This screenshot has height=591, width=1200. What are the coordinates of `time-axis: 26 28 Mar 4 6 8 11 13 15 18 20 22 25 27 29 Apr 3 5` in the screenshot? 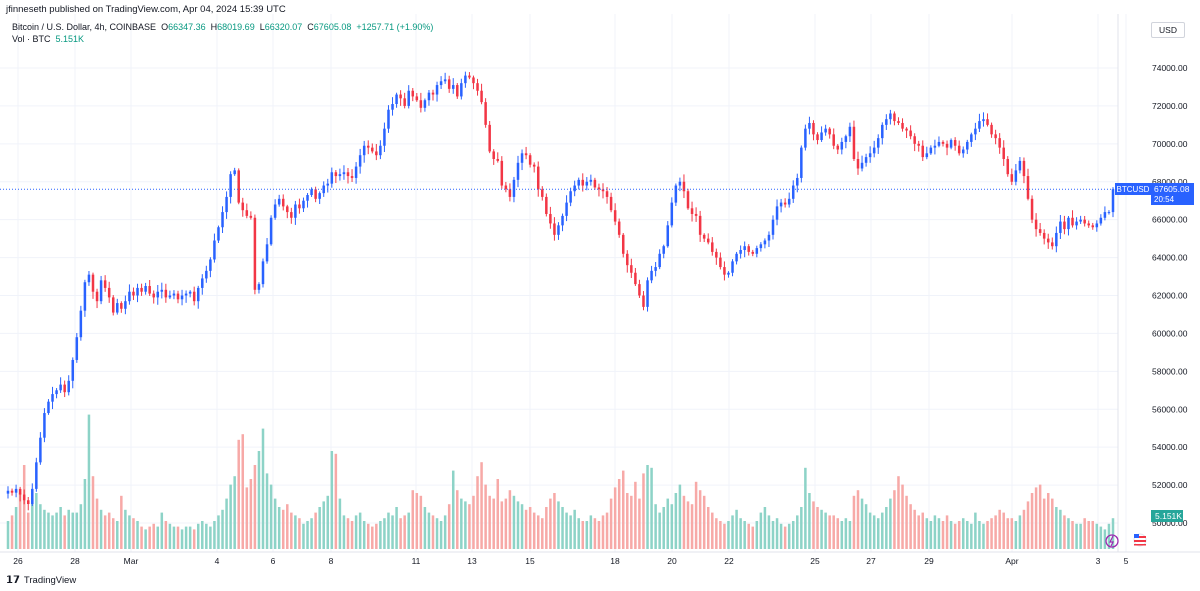 It's located at (570, 561).